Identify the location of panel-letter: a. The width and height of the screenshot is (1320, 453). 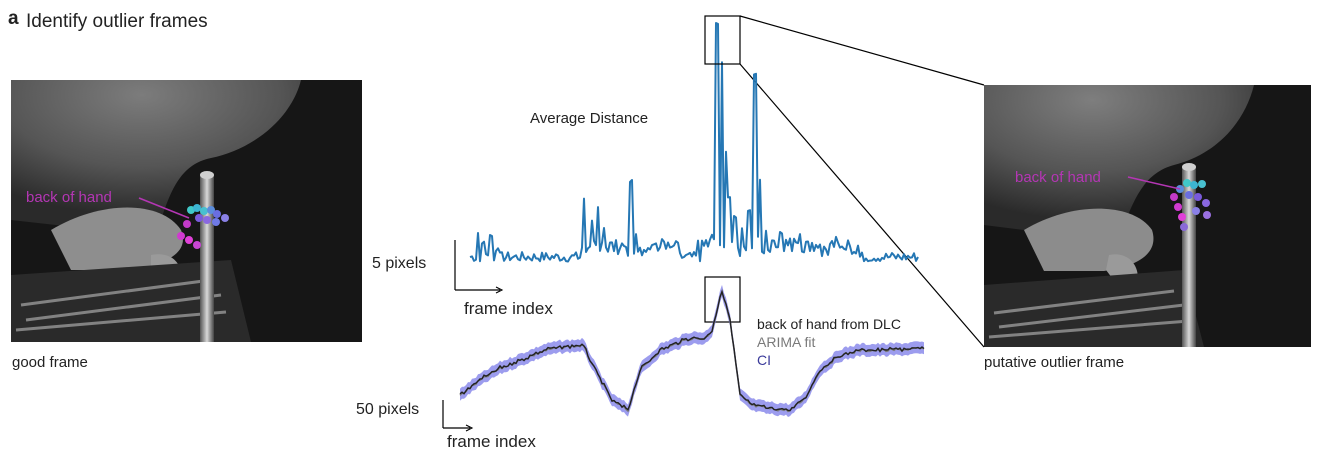
(13, 18).